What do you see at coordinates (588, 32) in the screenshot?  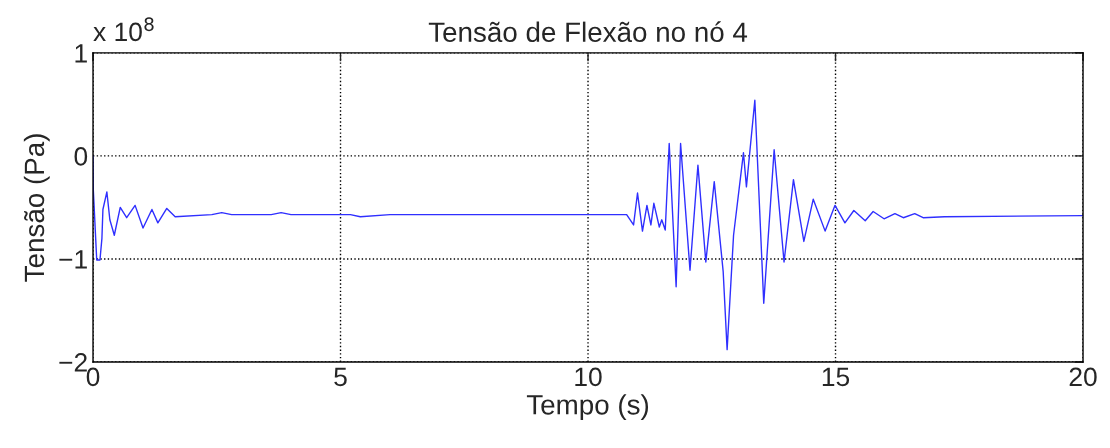 I see `chart-title: Tensão de Flexão no nó 4` at bounding box center [588, 32].